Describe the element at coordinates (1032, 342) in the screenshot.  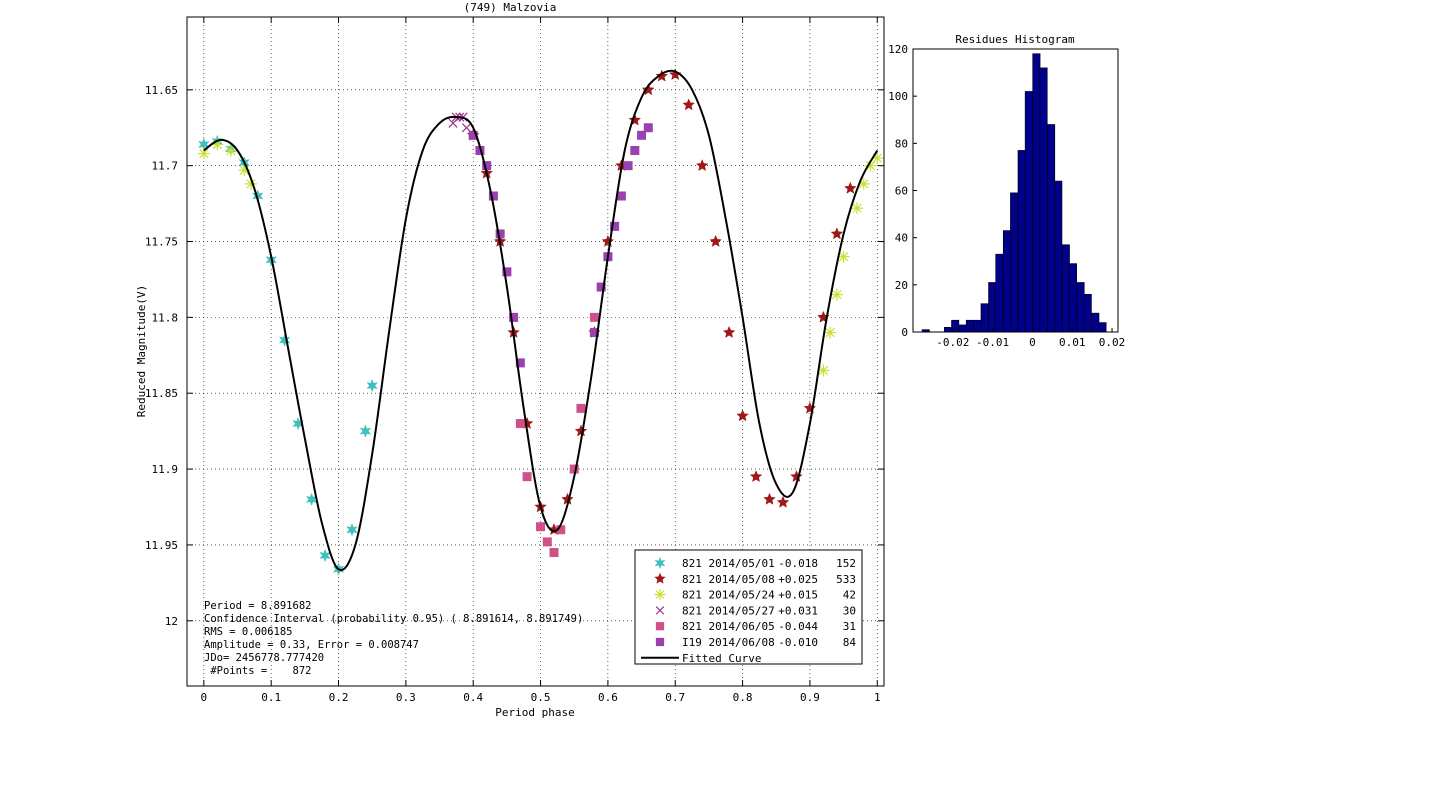
I see `histogram-x-tick-label: 0` at that location.